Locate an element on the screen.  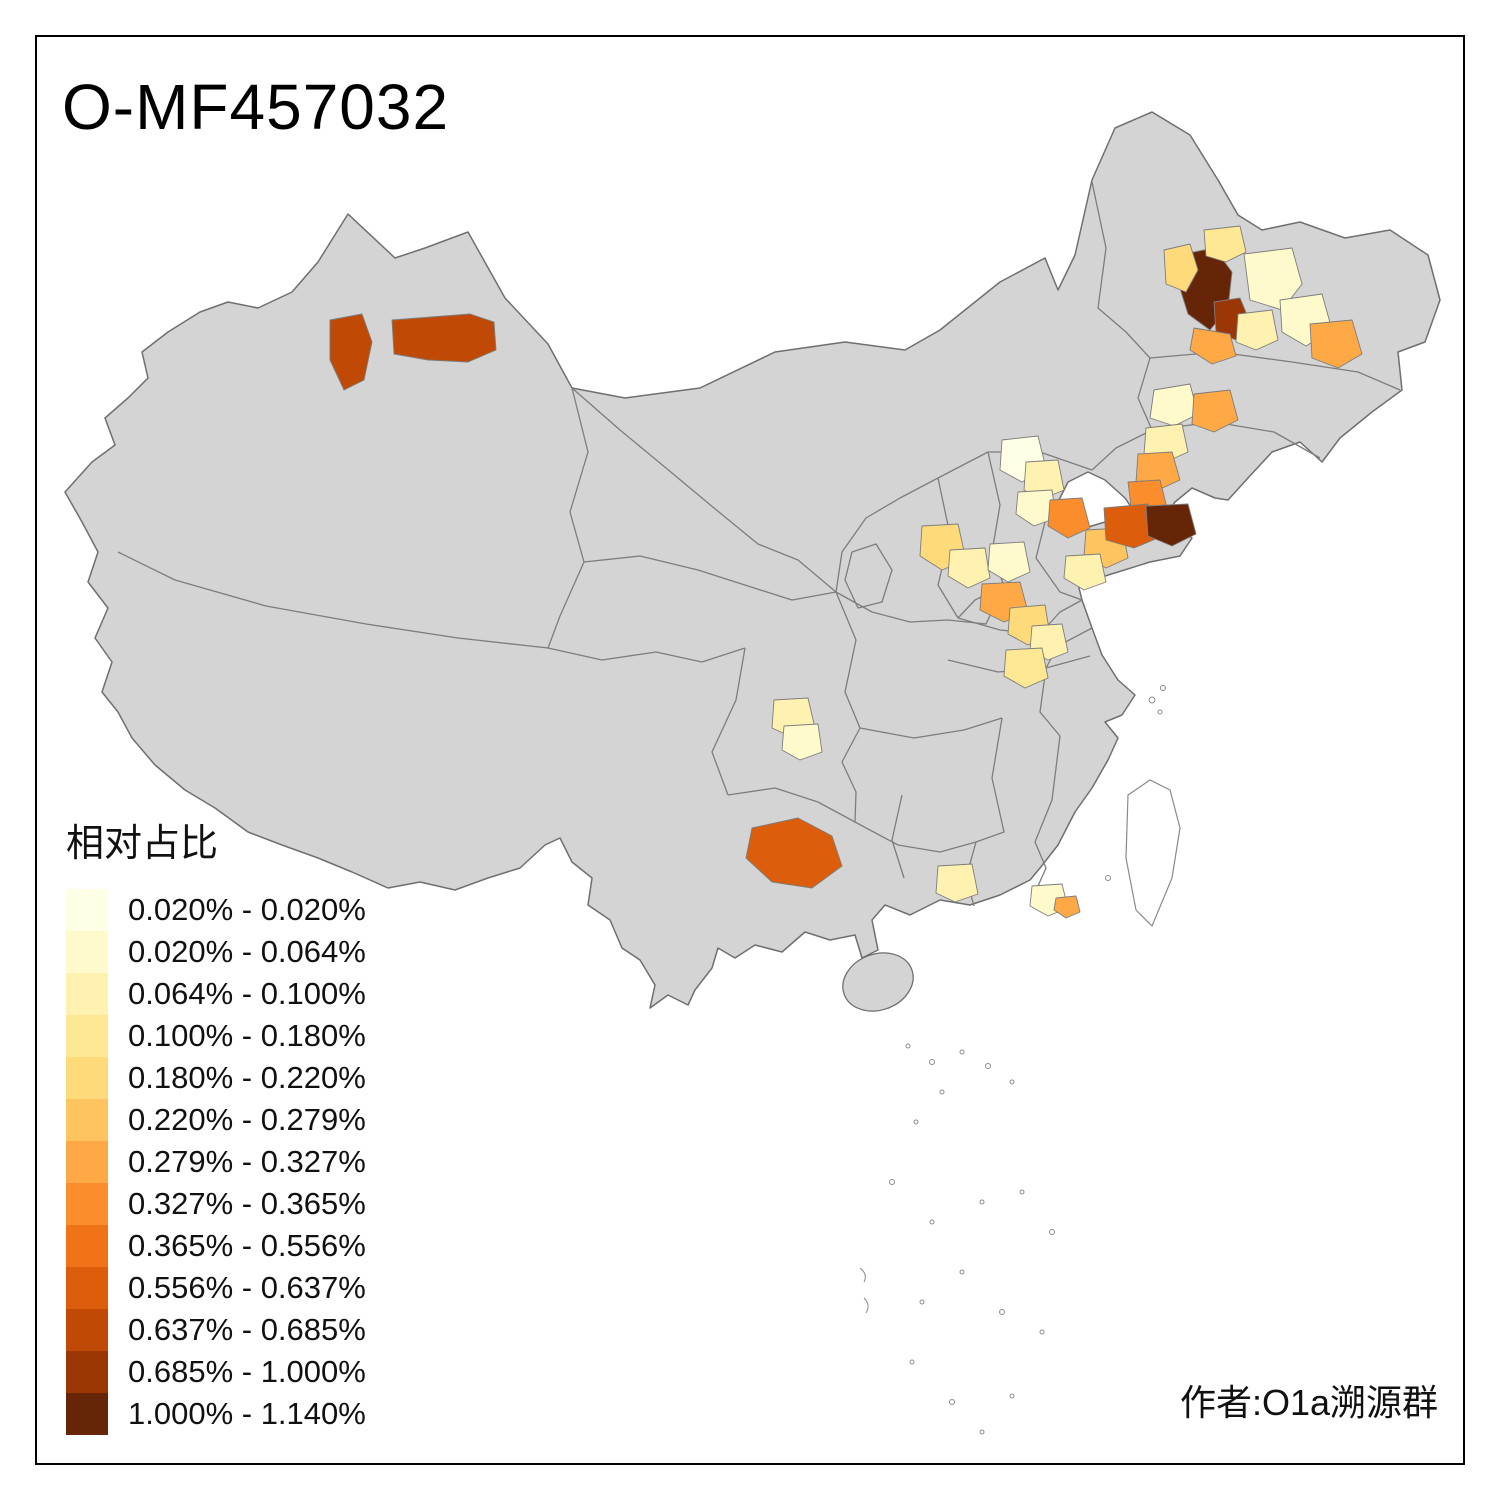
region-heilongjiang-pale-e1 is located at coordinates (1273, 279).